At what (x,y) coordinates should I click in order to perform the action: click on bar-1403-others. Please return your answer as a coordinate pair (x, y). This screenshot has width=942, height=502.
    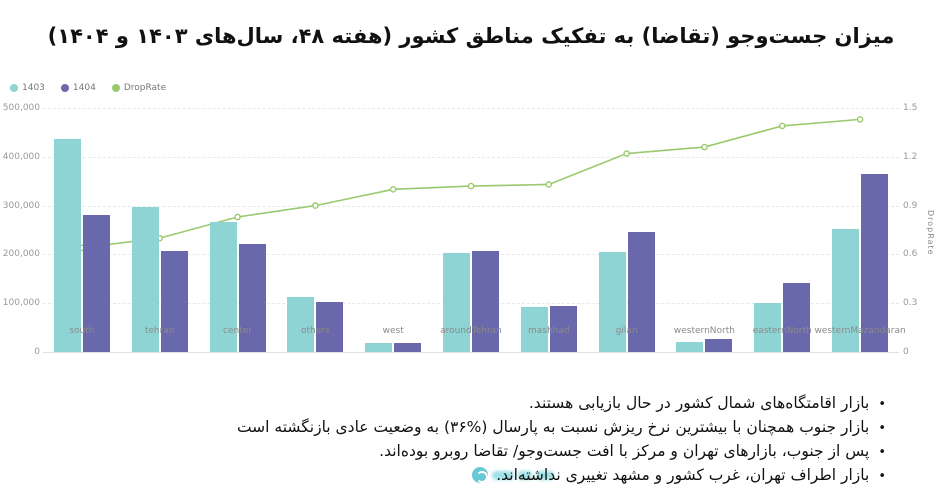
    Looking at the image, I should click on (301, 324).